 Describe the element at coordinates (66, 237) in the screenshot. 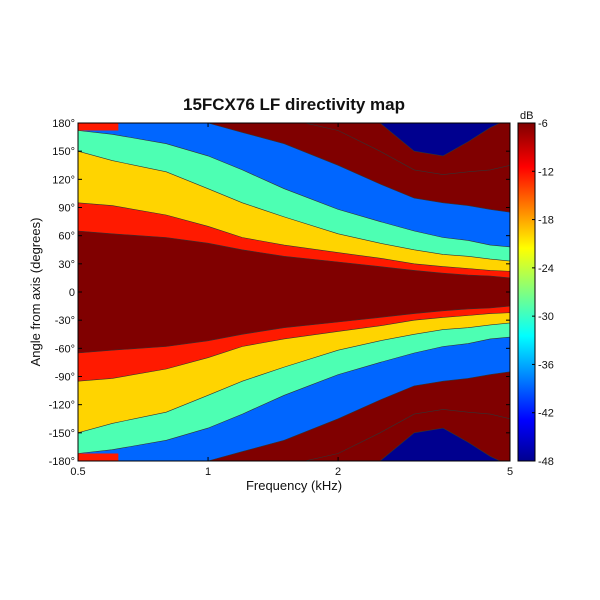

I see `y-tick-label: 60°` at that location.